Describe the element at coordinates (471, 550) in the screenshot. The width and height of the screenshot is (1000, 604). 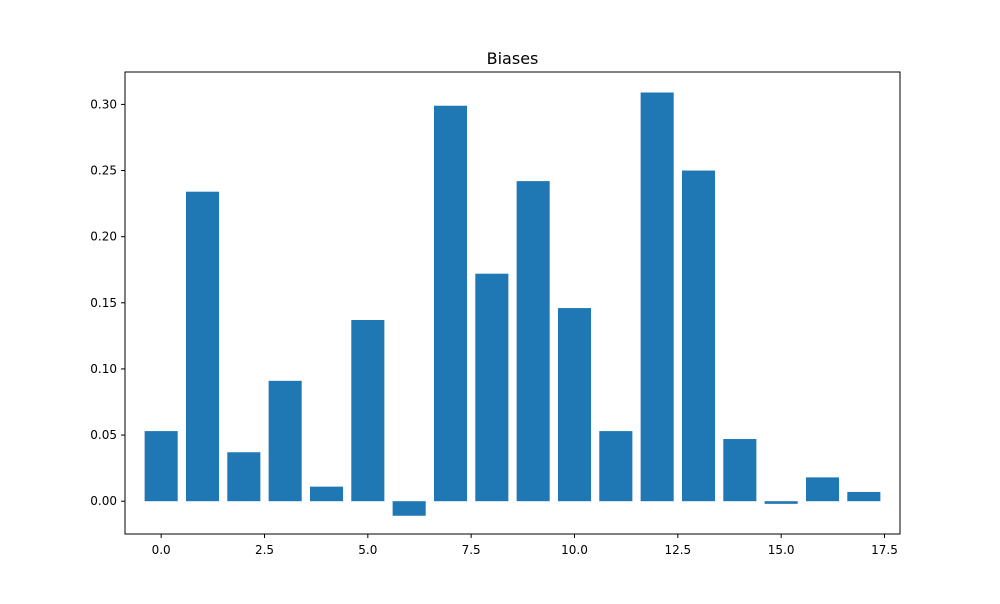
I see `x-tick-label: 7.5` at that location.